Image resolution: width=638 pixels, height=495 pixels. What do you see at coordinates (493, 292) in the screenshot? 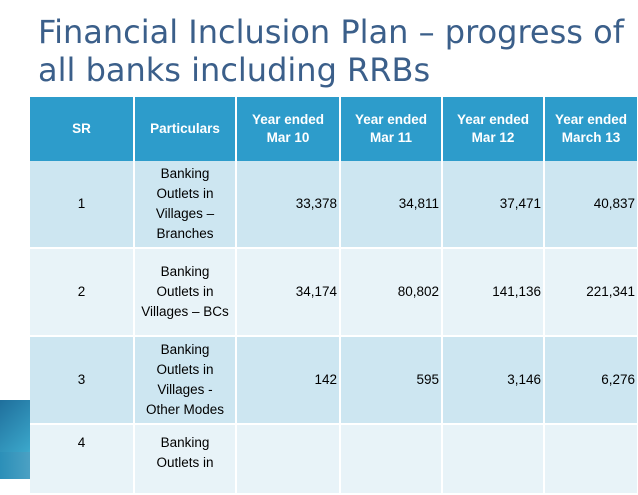
I see `cell-value: 141,136` at bounding box center [493, 292].